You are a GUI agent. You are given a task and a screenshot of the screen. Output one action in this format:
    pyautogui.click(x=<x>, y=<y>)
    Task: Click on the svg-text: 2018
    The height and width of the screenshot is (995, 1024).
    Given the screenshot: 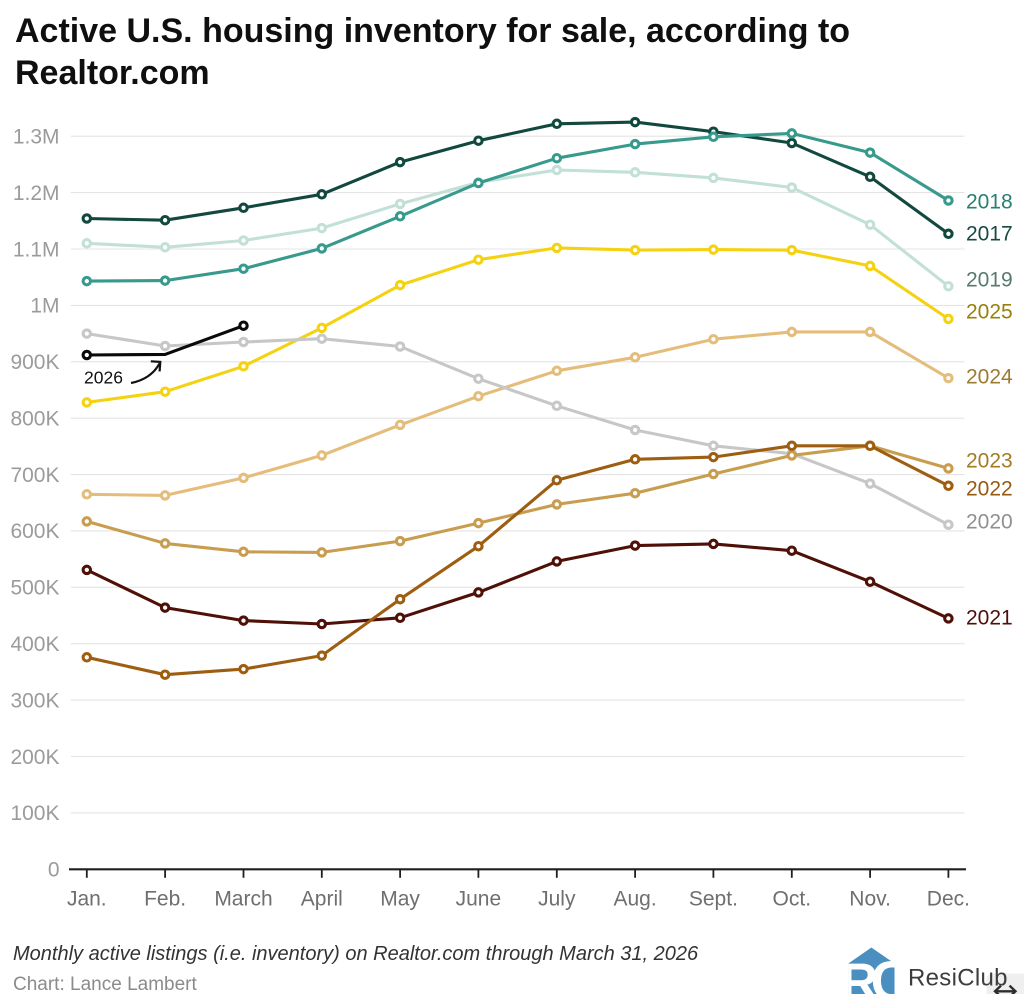 What is the action you would take?
    pyautogui.click(x=989, y=201)
    